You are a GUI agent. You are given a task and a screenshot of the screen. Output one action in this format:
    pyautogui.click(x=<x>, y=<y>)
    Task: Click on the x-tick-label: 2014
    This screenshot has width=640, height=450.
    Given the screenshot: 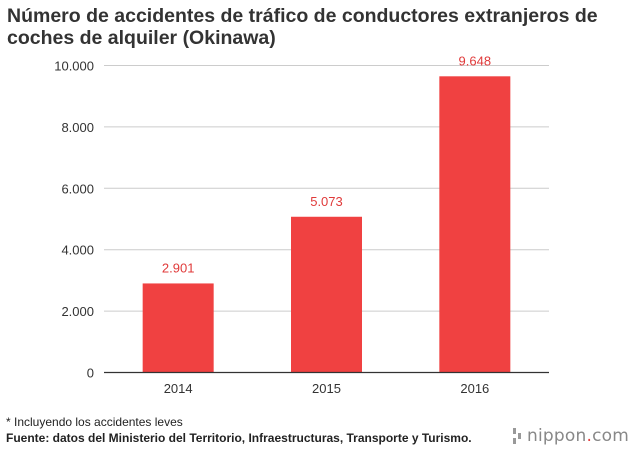 What is the action you would take?
    pyautogui.click(x=178, y=388)
    